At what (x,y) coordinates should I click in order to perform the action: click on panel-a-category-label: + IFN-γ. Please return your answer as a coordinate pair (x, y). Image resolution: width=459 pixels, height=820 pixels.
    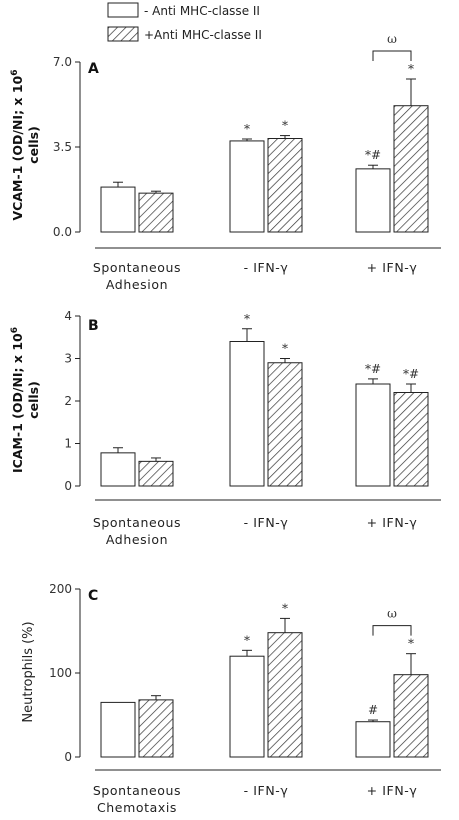
    Looking at the image, I should click on (392, 267).